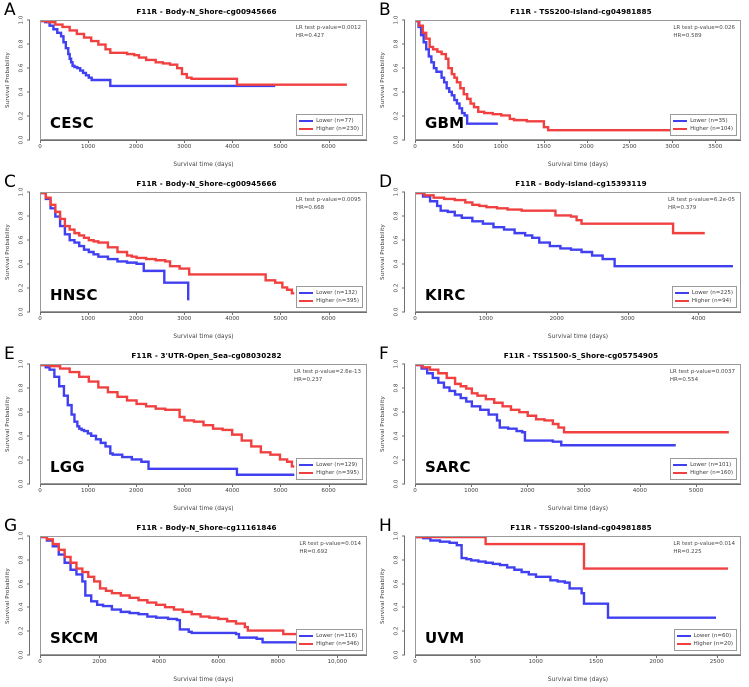 This screenshot has height=687, width=749. Describe the element at coordinates (386, 182) in the screenshot. I see `panel-letter: D` at that location.